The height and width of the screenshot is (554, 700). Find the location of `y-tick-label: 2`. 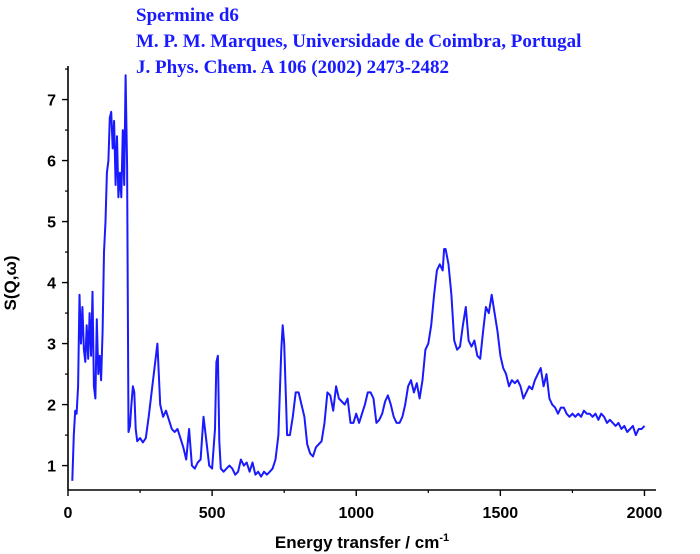

y-tick-label: 2 is located at coordinates (51, 406).